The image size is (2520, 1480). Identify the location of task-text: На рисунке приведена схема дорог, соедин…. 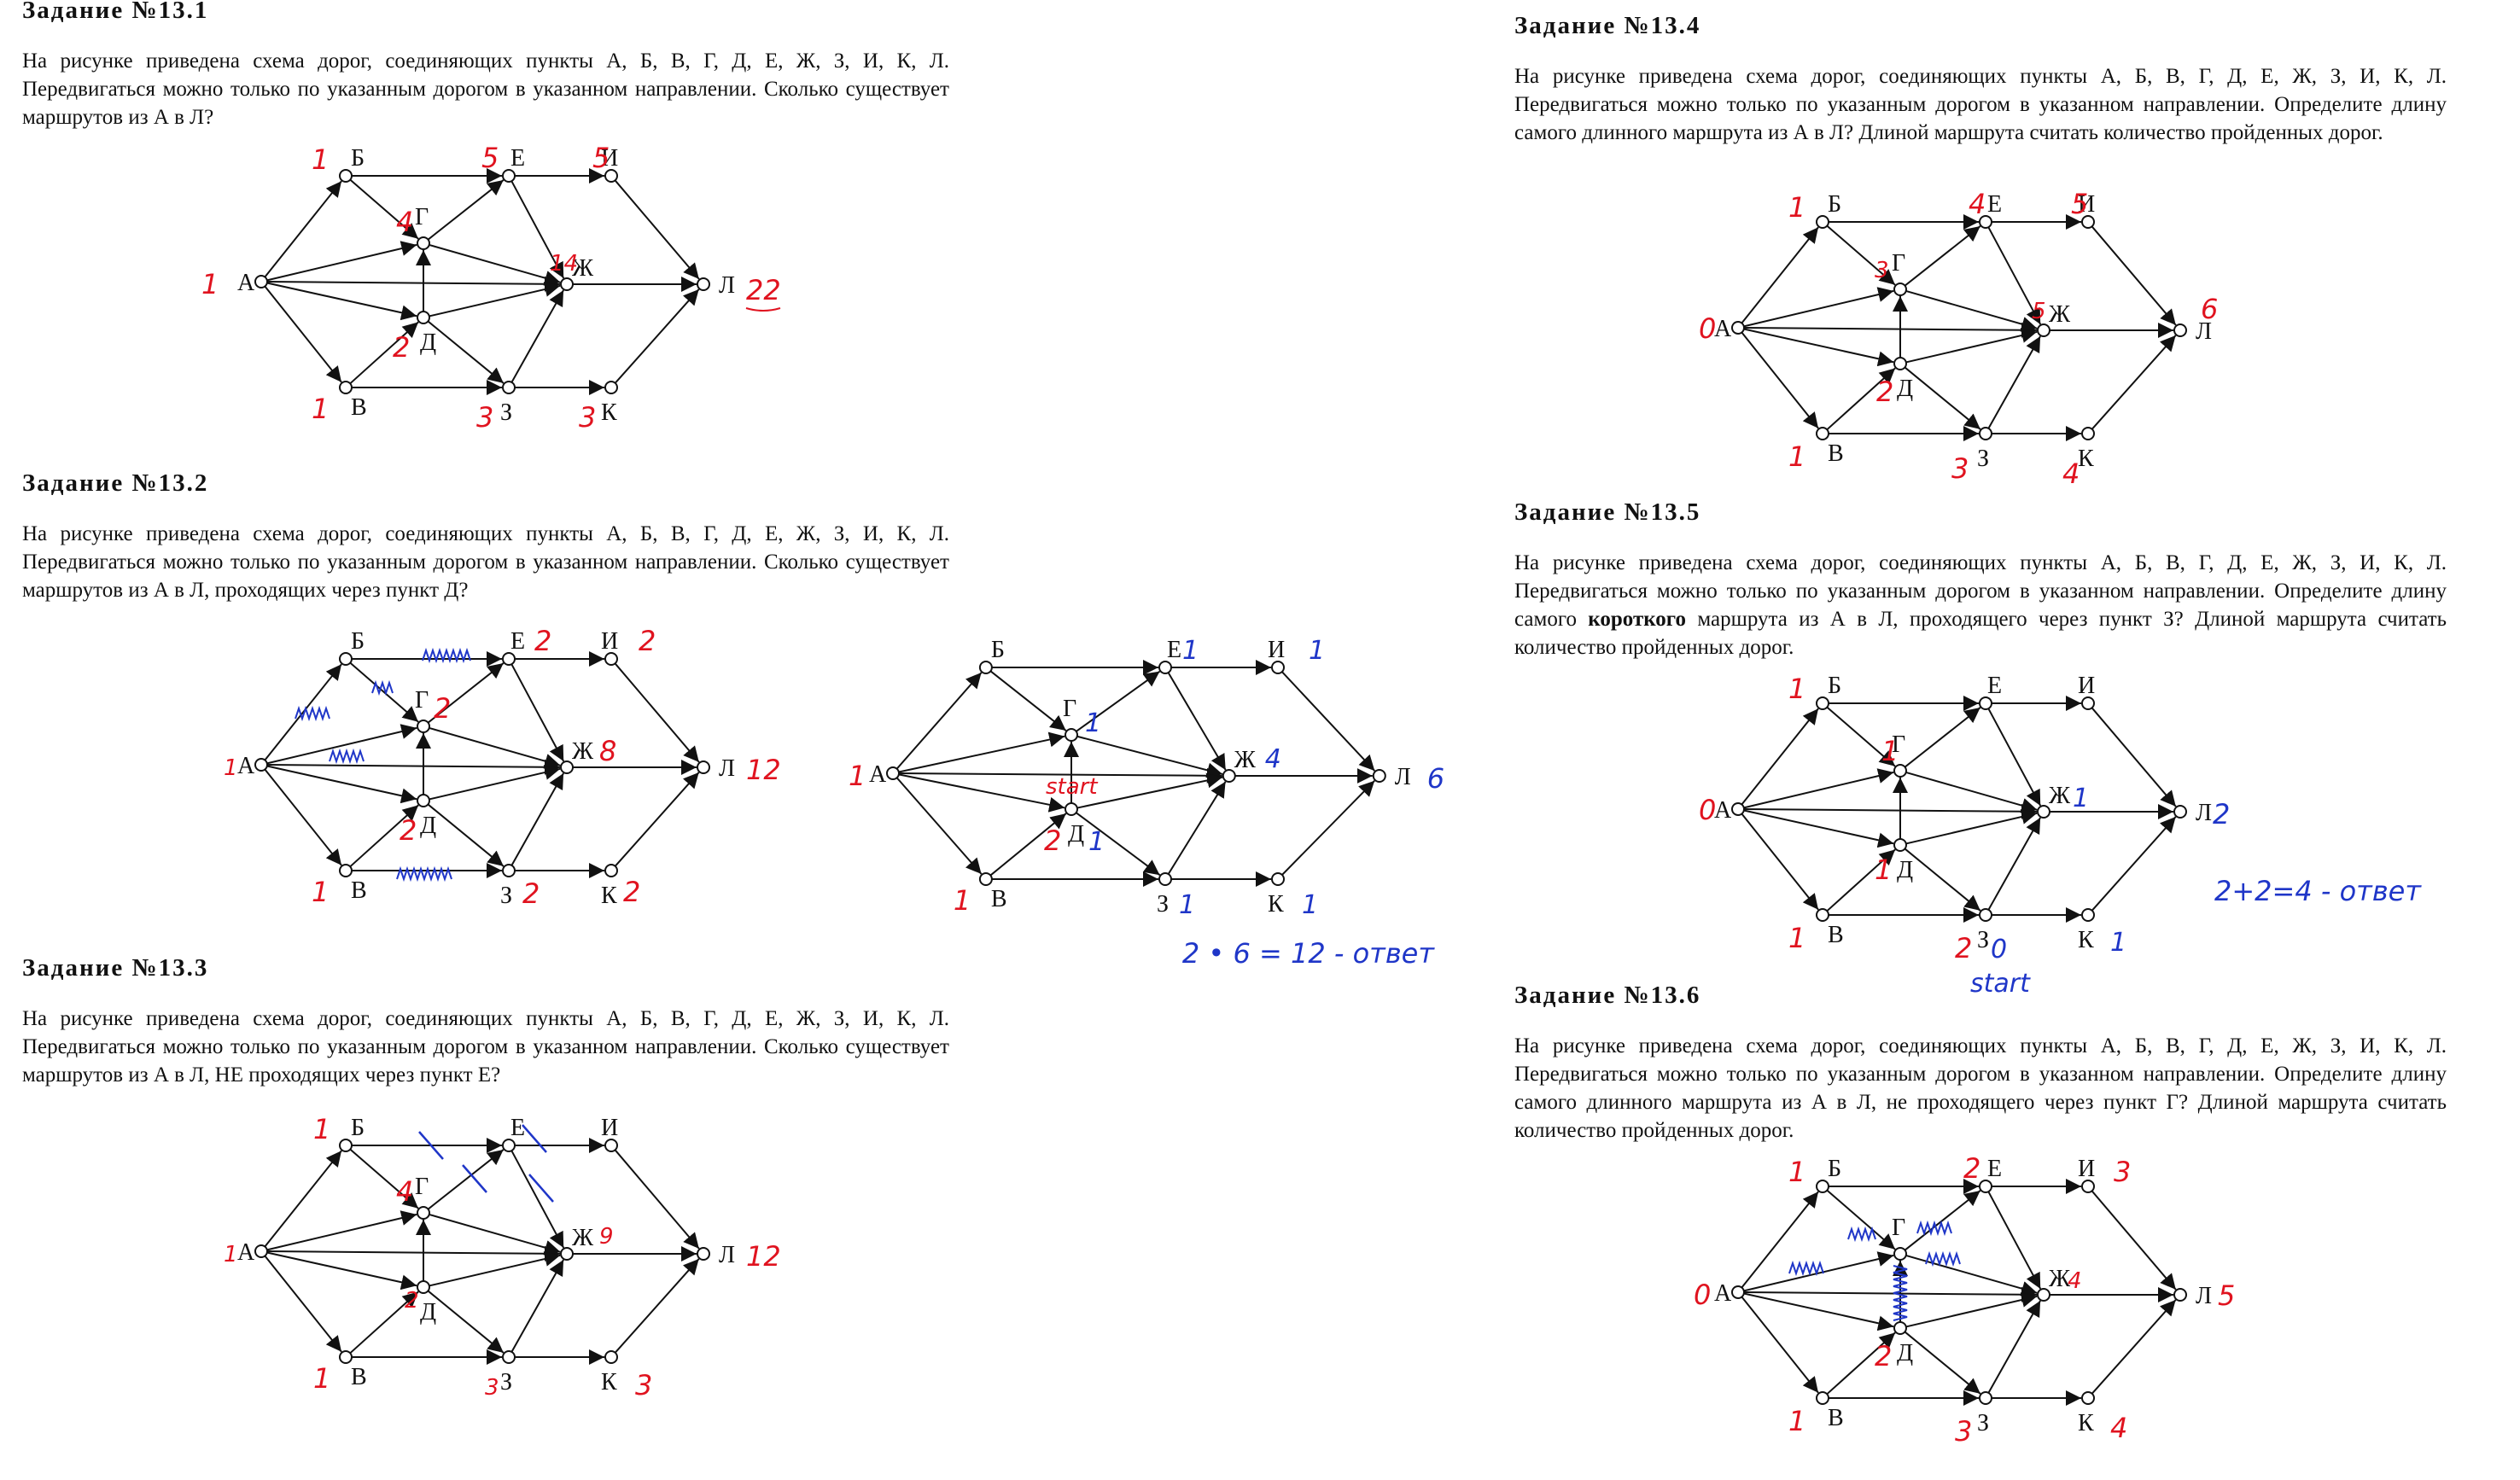
(486, 89).